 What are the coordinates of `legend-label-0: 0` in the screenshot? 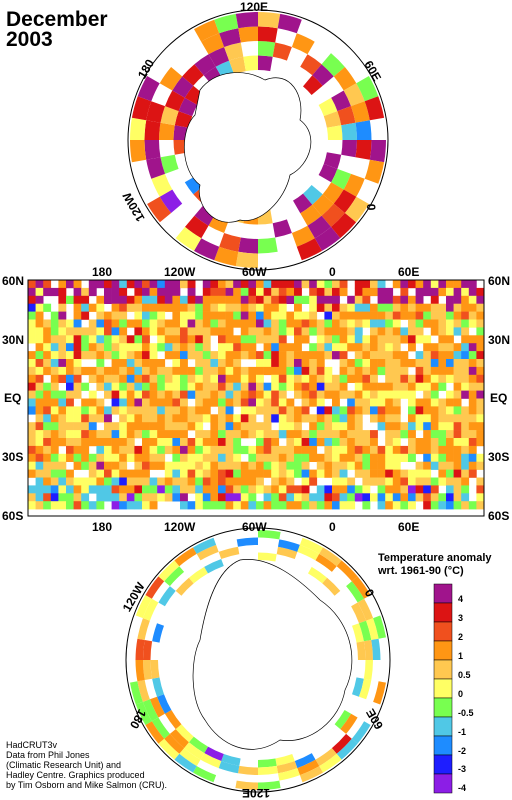 It's located at (461, 694).